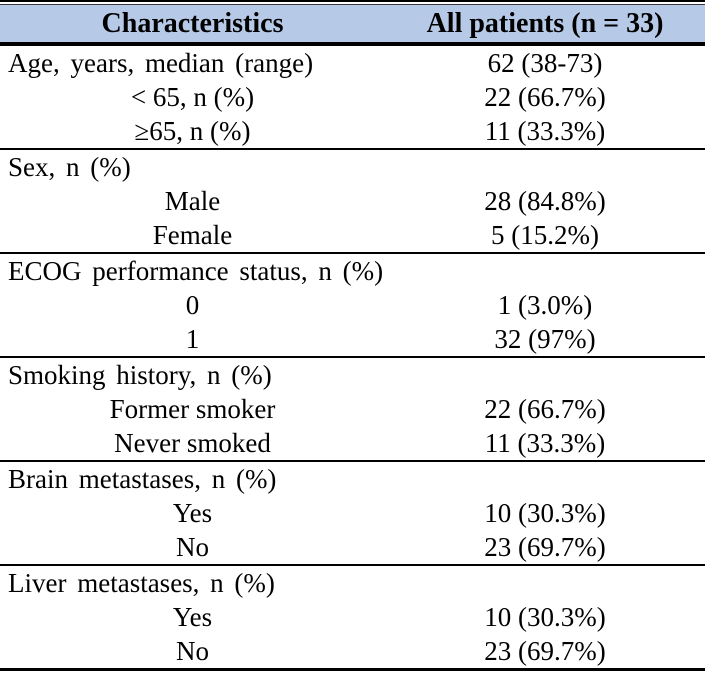 This screenshot has width=705, height=697. I want to click on row-value: 5 (15.2%), so click(545, 235).